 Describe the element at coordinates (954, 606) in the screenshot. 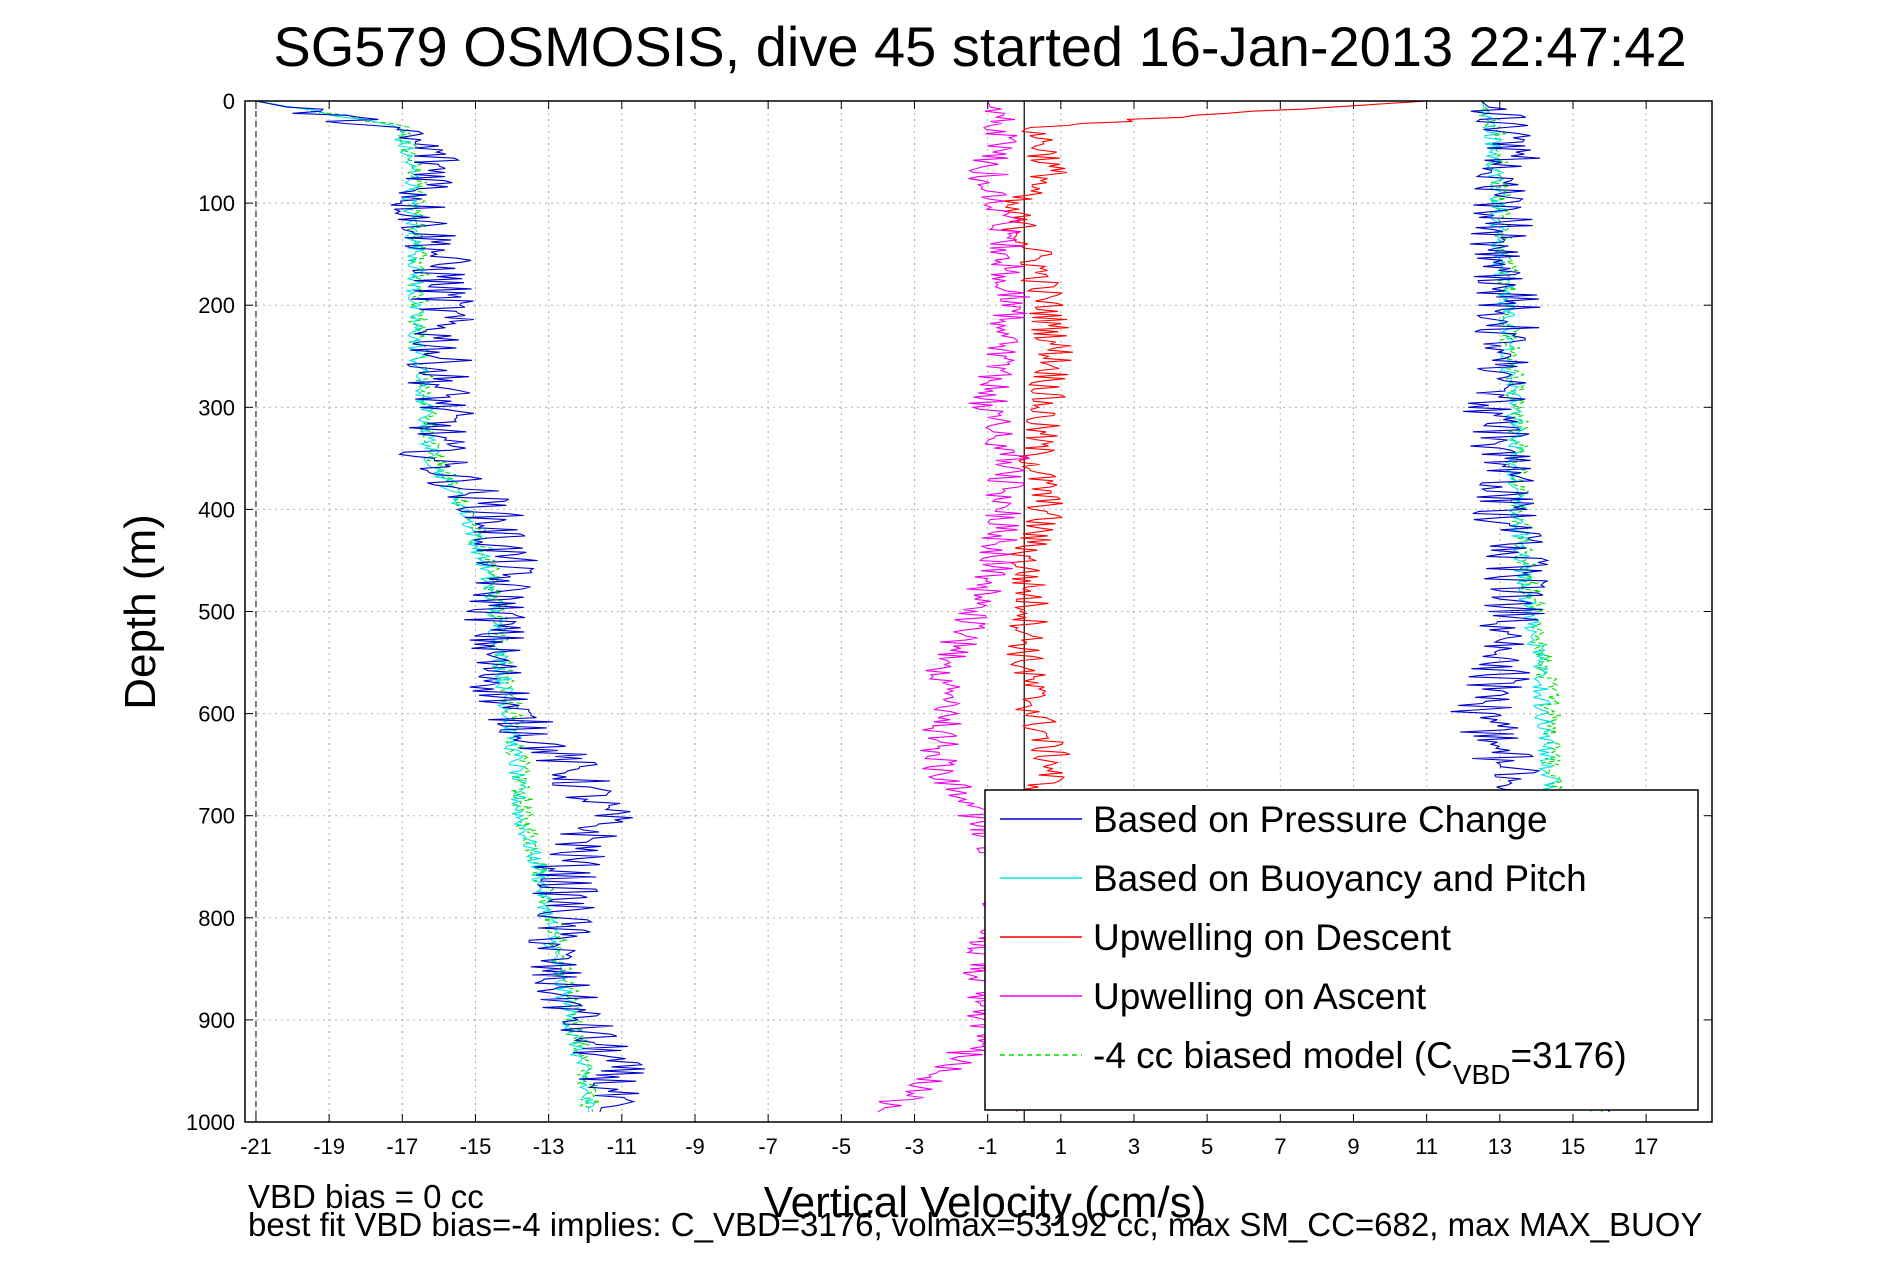

I see `series-line-ascent-ascent` at that location.